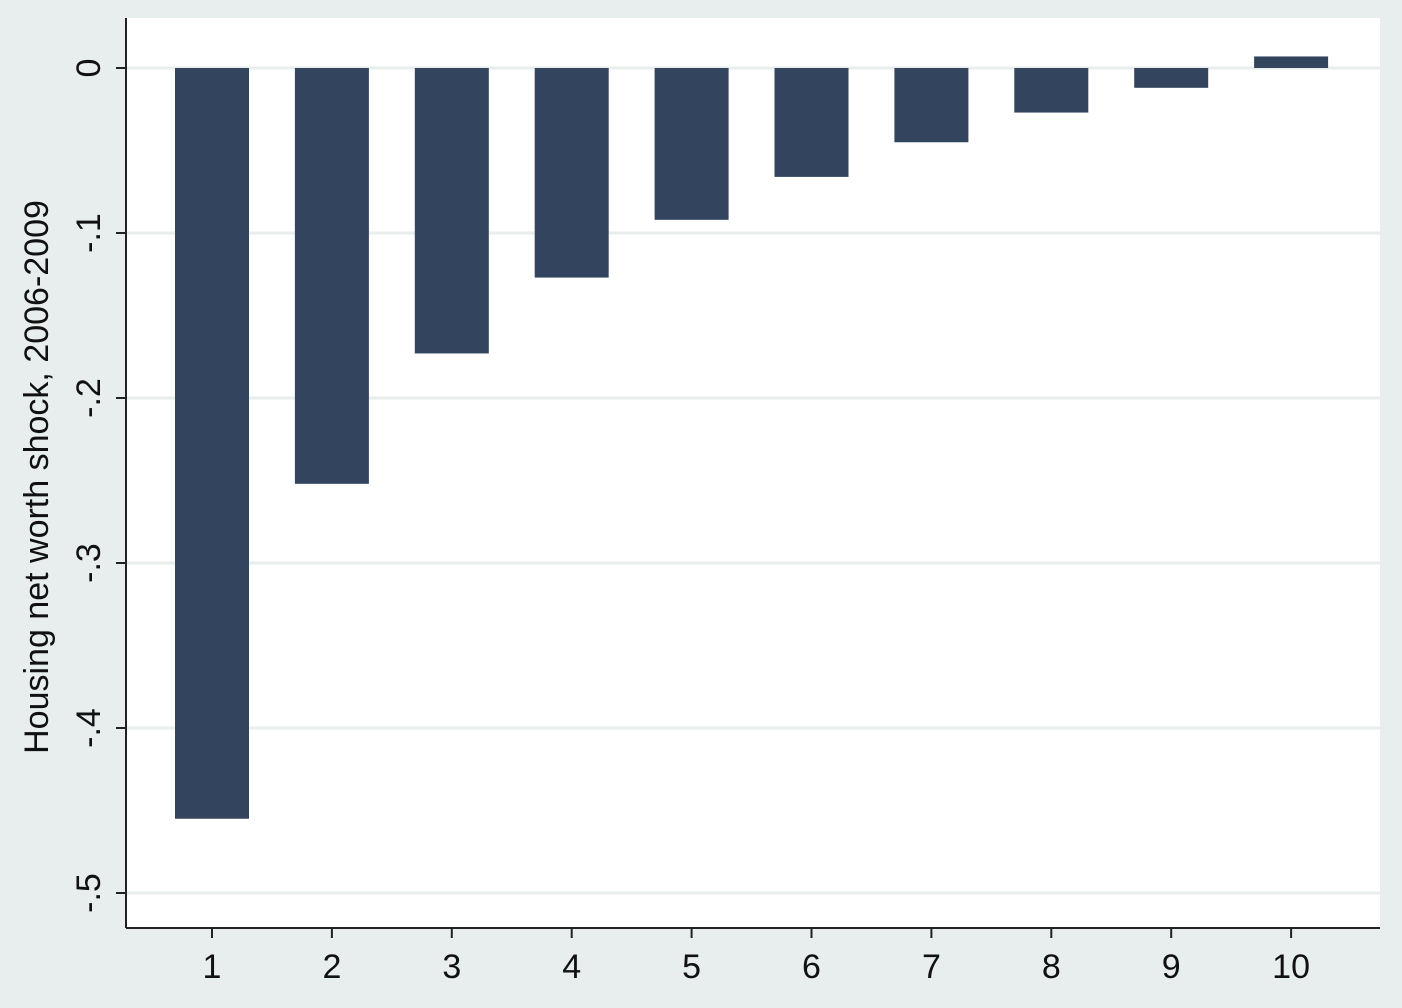 This screenshot has width=1402, height=1008. Describe the element at coordinates (89, 233) in the screenshot. I see `y-tick-label: -.1` at that location.